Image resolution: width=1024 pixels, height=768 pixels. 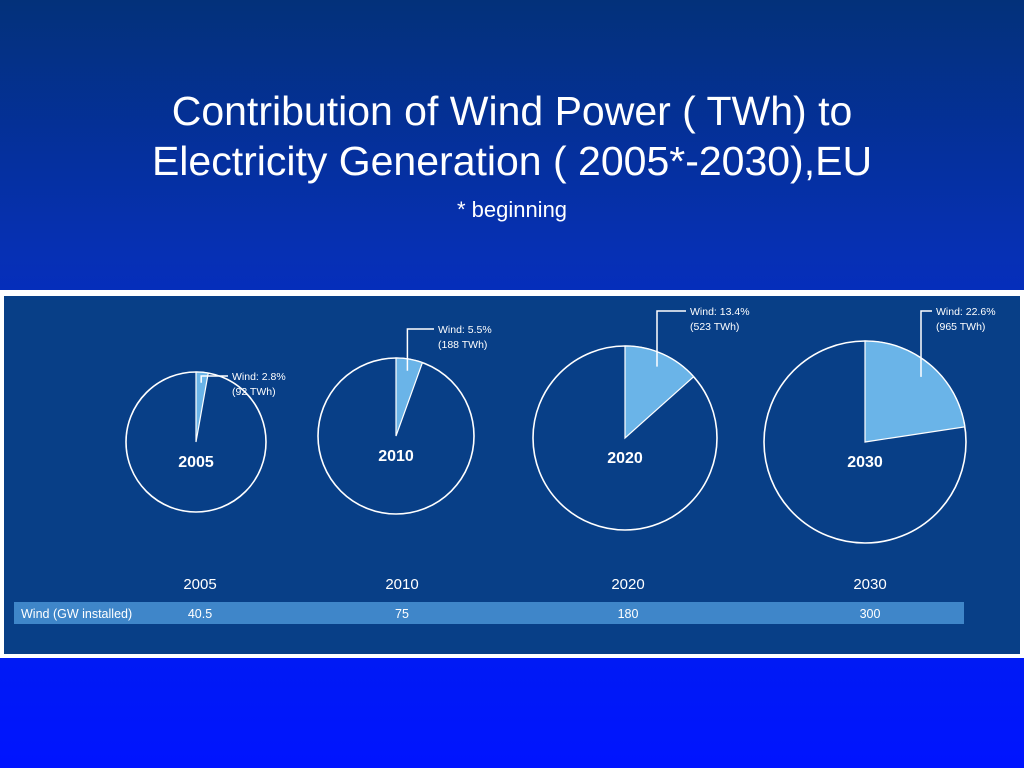 I want to click on pie-year-label-2020: 2020, so click(x=625, y=458).